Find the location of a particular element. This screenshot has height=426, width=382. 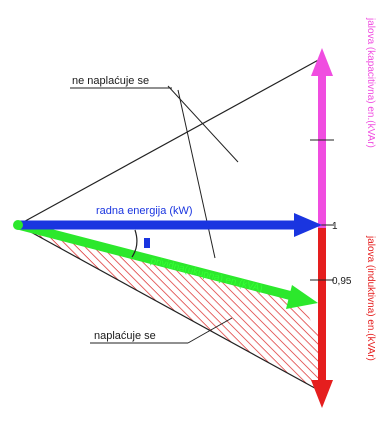

charged-label: naplaćuje se is located at coordinates (125, 336).